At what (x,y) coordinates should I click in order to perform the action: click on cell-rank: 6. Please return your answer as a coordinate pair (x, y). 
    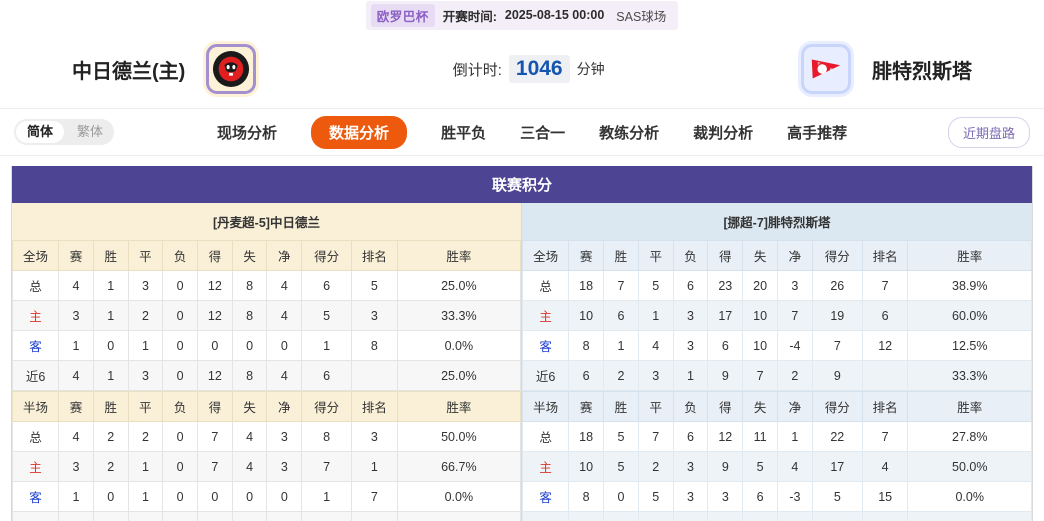
    Looking at the image, I should click on (885, 315).